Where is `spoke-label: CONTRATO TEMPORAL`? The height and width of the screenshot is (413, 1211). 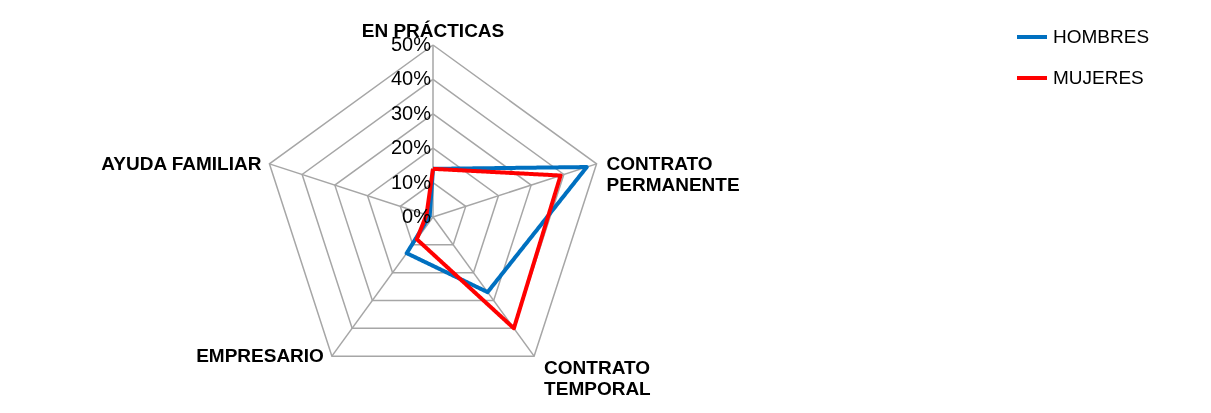
spoke-label: CONTRATO TEMPORAL is located at coordinates (598, 378).